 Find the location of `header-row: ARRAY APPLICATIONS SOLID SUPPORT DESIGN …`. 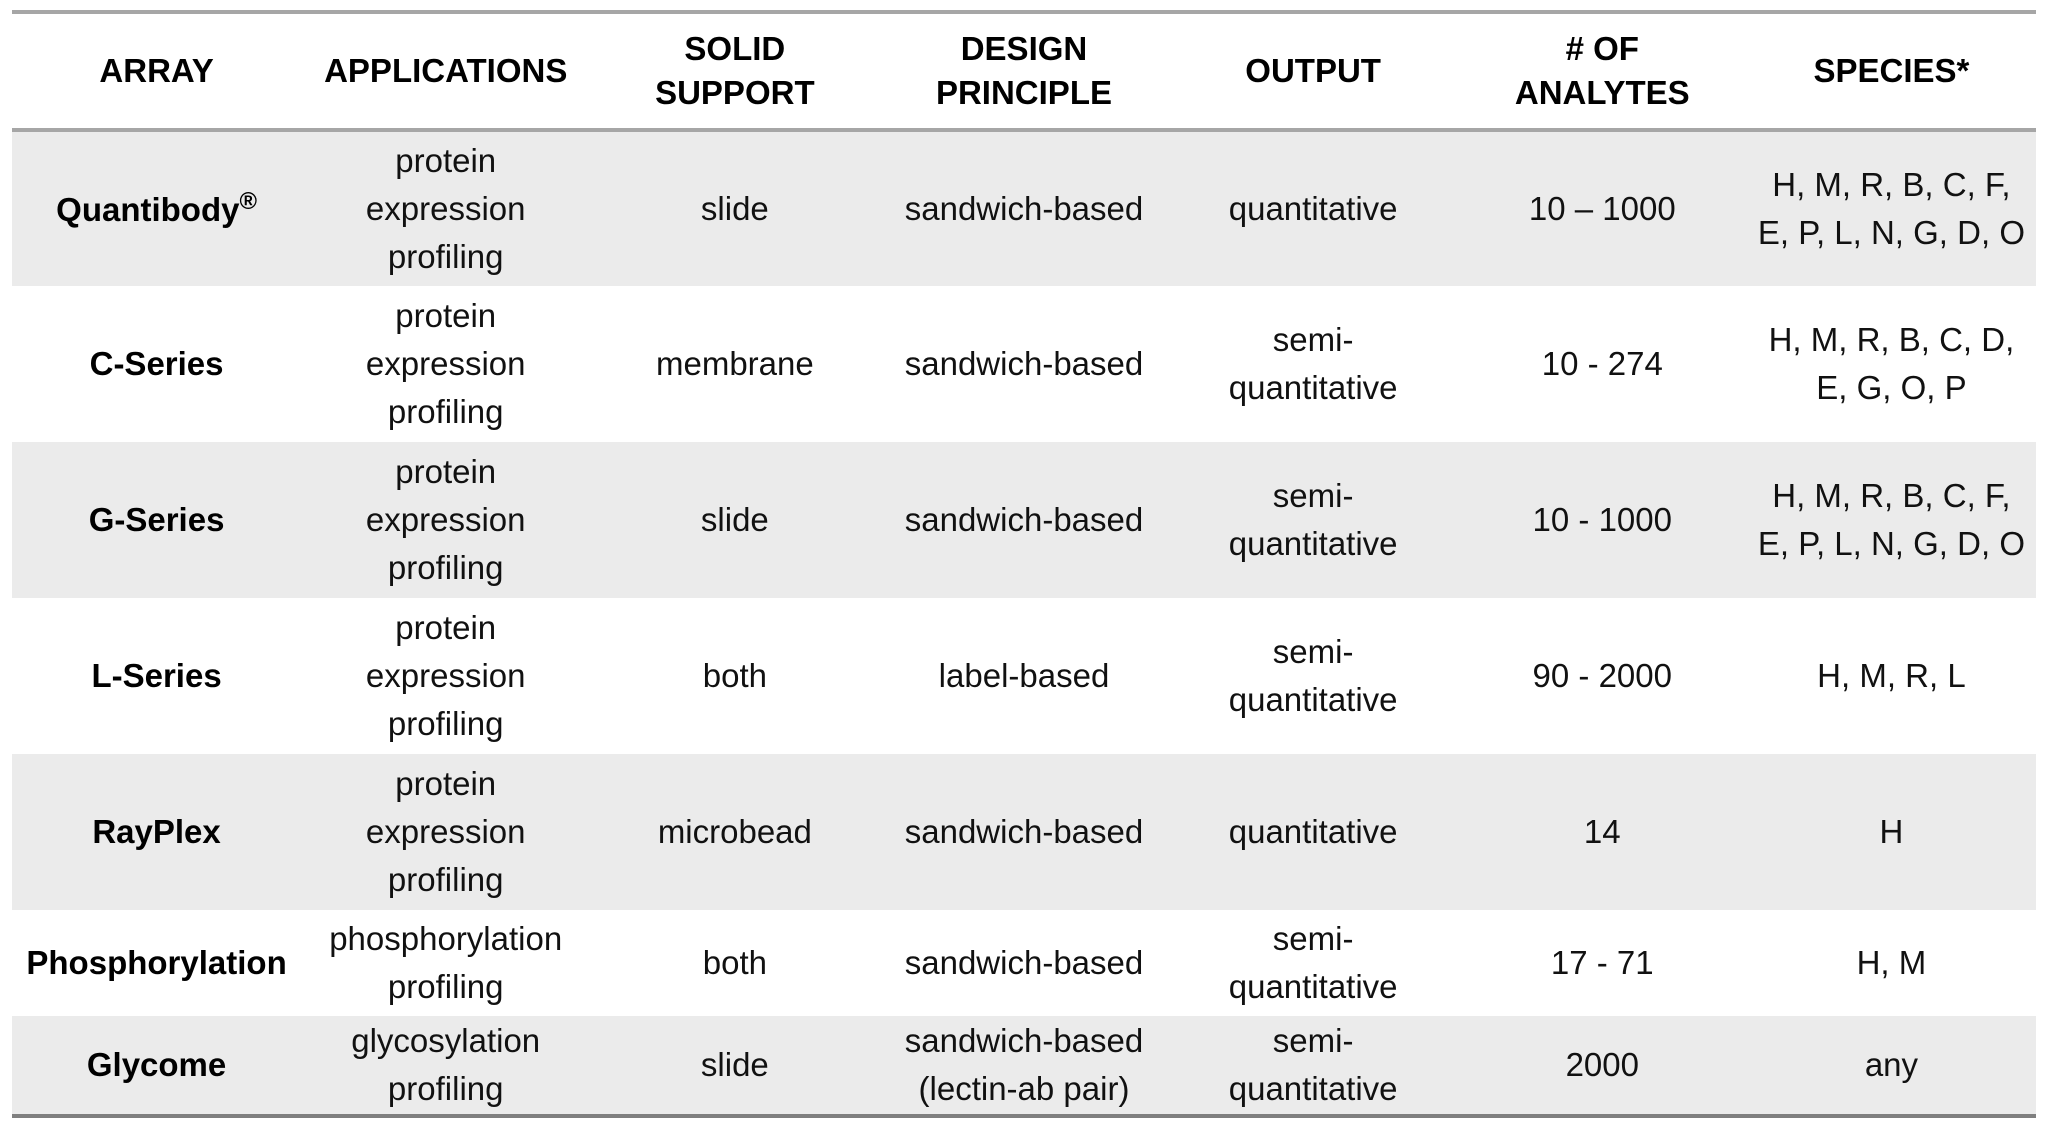

header-row: ARRAY APPLICATIONS SOLID SUPPORT DESIGN … is located at coordinates (1024, 72).